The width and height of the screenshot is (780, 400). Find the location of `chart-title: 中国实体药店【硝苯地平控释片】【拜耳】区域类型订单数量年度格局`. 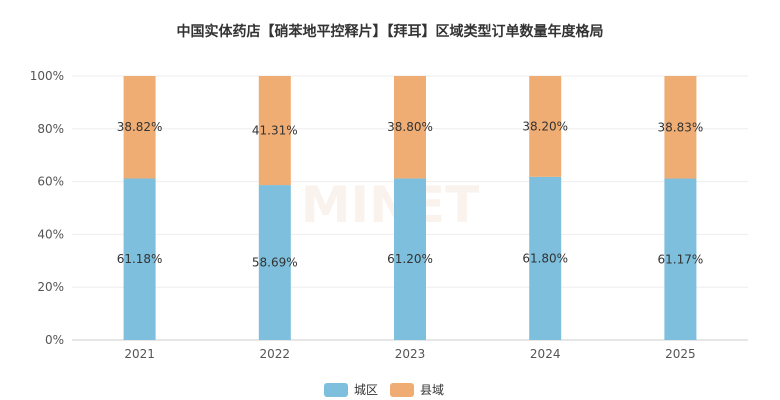

chart-title: 中国实体药店【硝苯地平控释片】【拜耳】区域类型订单数量年度格局 is located at coordinates (390, 31).